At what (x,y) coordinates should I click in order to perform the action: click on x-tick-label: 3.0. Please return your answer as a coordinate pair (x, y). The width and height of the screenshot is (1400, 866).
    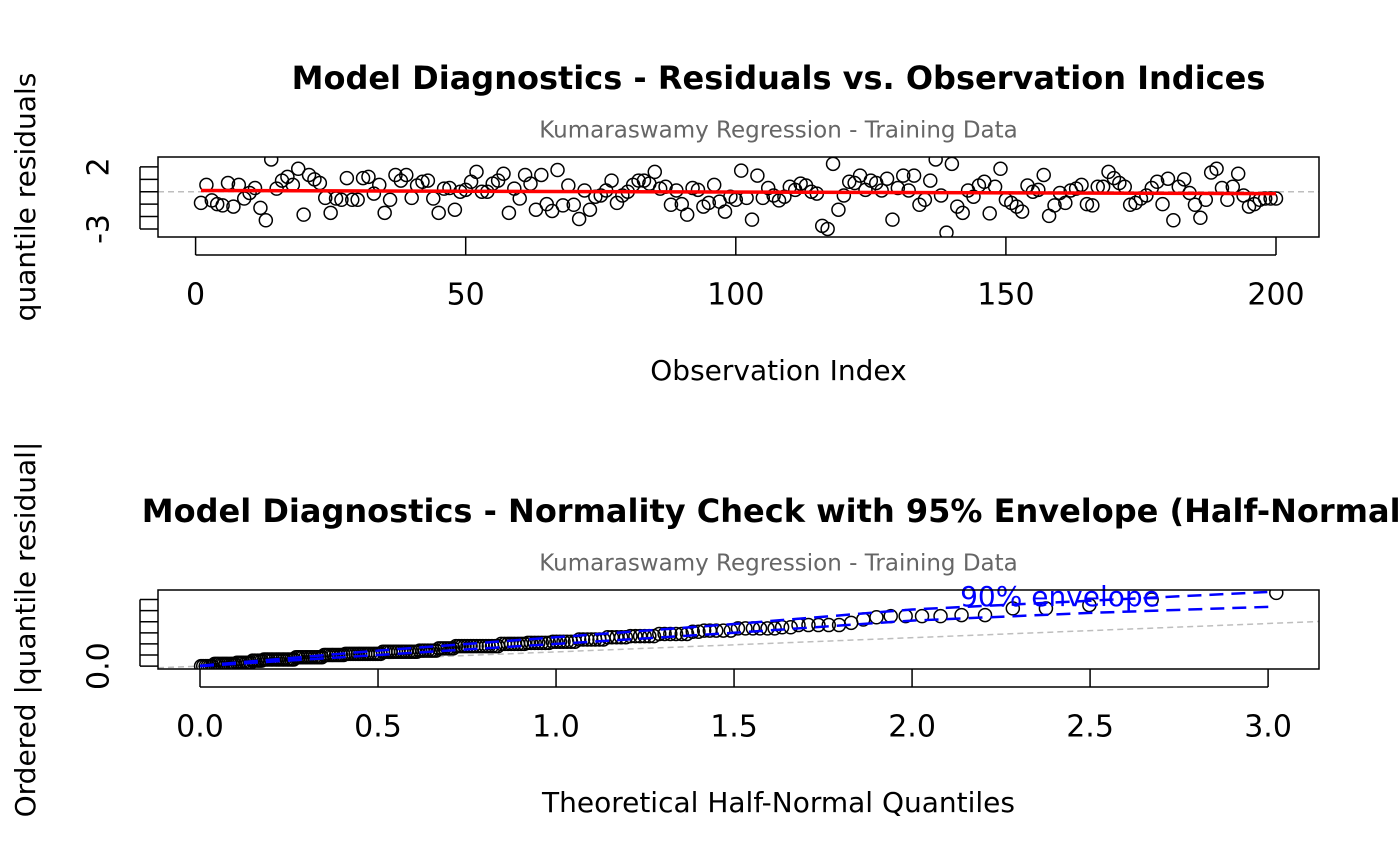
    Looking at the image, I should click on (1268, 727).